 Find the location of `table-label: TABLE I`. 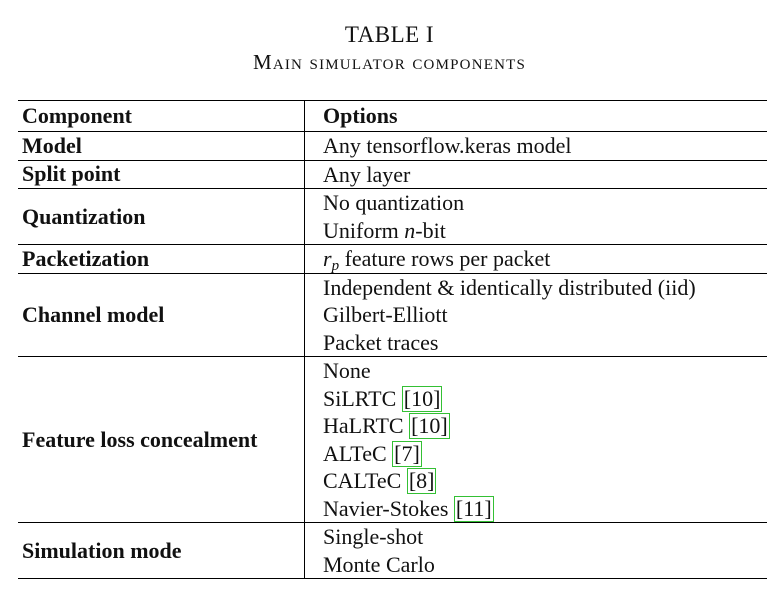

table-label: TABLE I is located at coordinates (389, 34).